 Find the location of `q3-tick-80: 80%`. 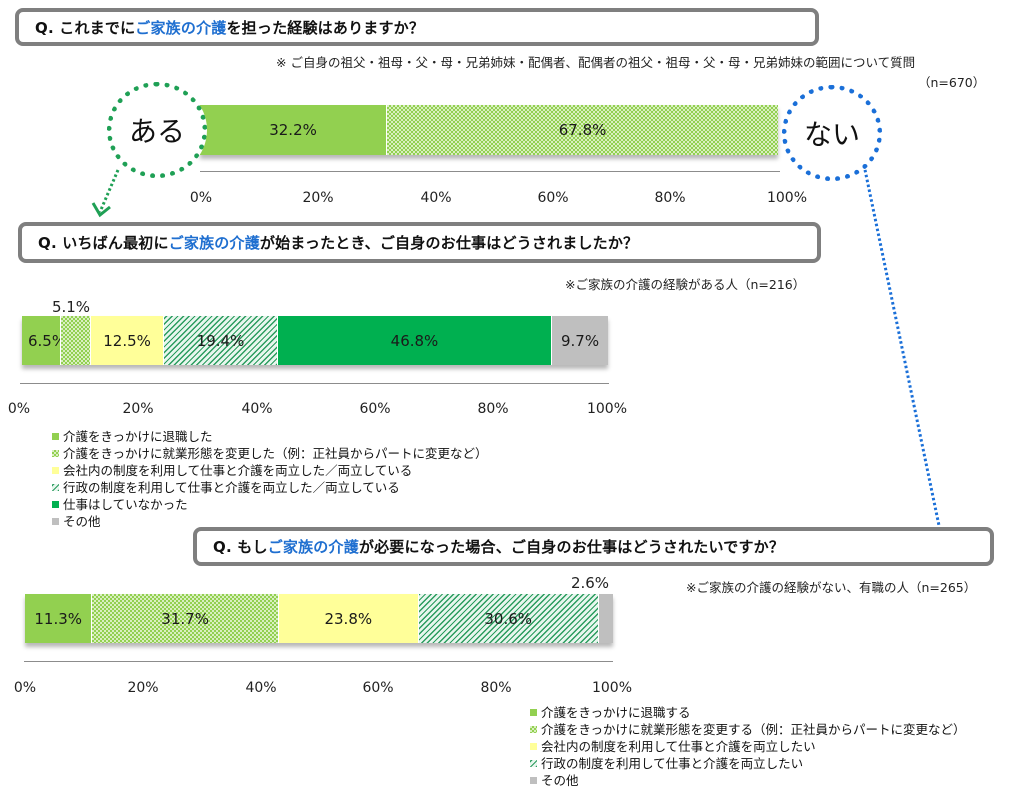

q3-tick-80: 80% is located at coordinates (496, 688).